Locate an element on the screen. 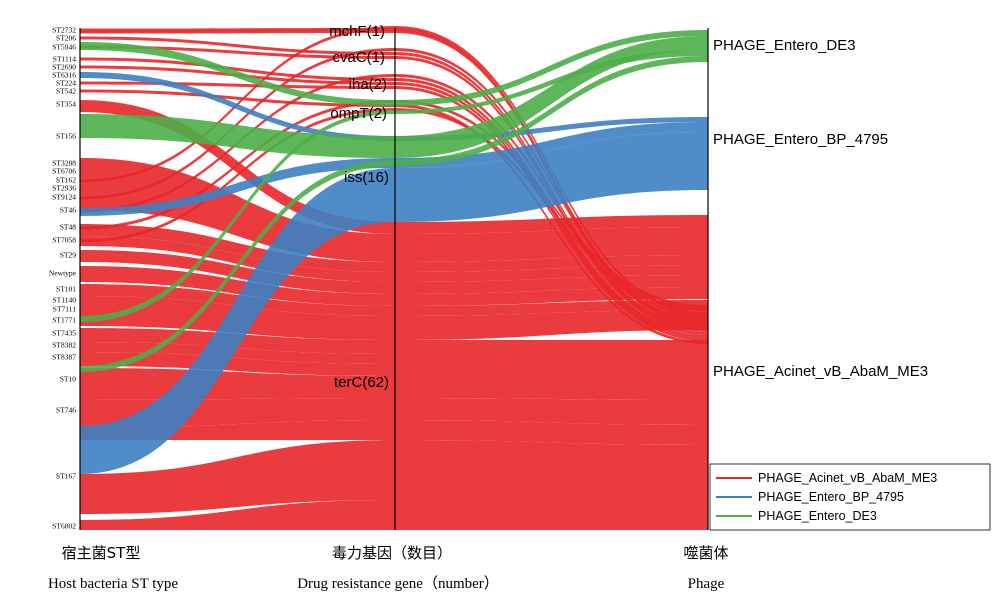 The height and width of the screenshot is (610, 1000). st-tick-newtype: Newtype is located at coordinates (63, 273).